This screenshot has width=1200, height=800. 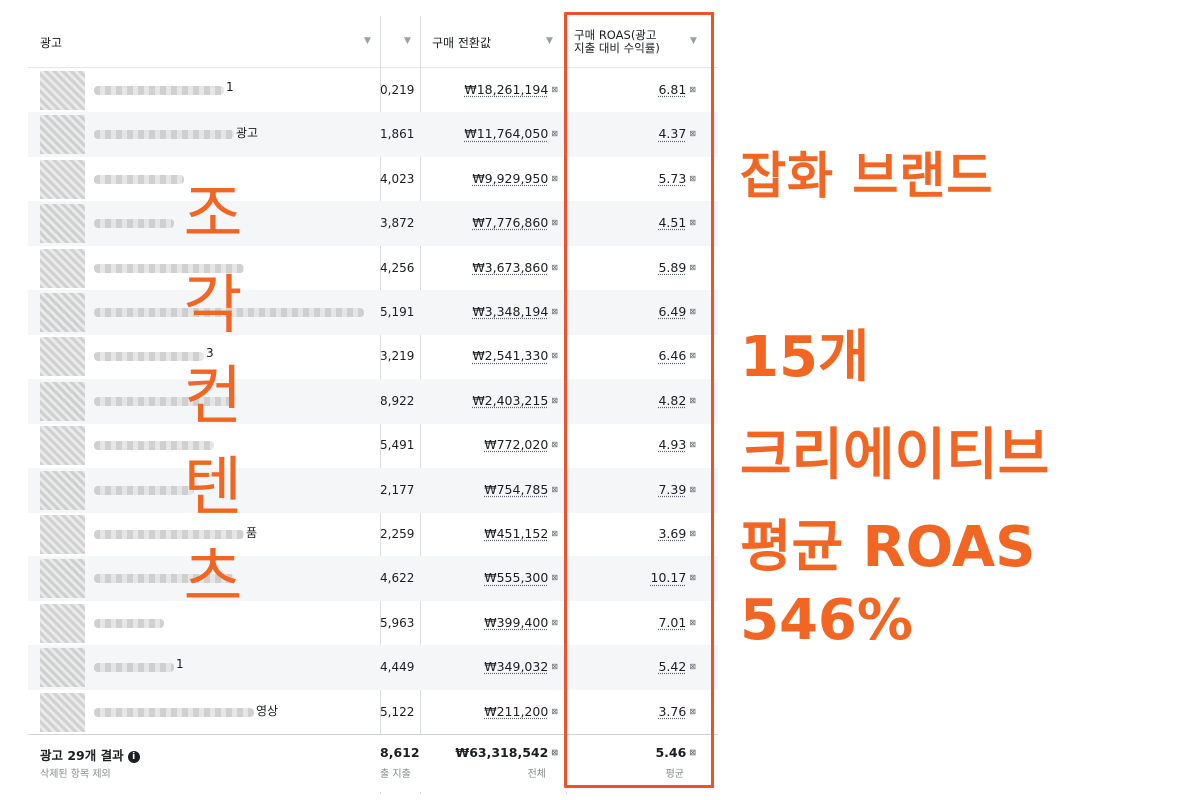 I want to click on roas-cell: 5.89 ⊠, so click(x=632, y=267).